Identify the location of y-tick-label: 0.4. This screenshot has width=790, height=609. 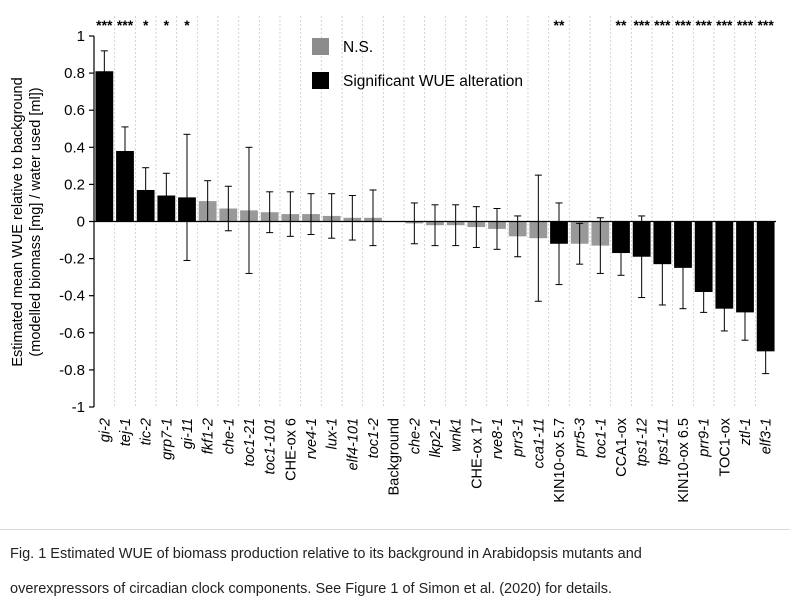
(74, 147).